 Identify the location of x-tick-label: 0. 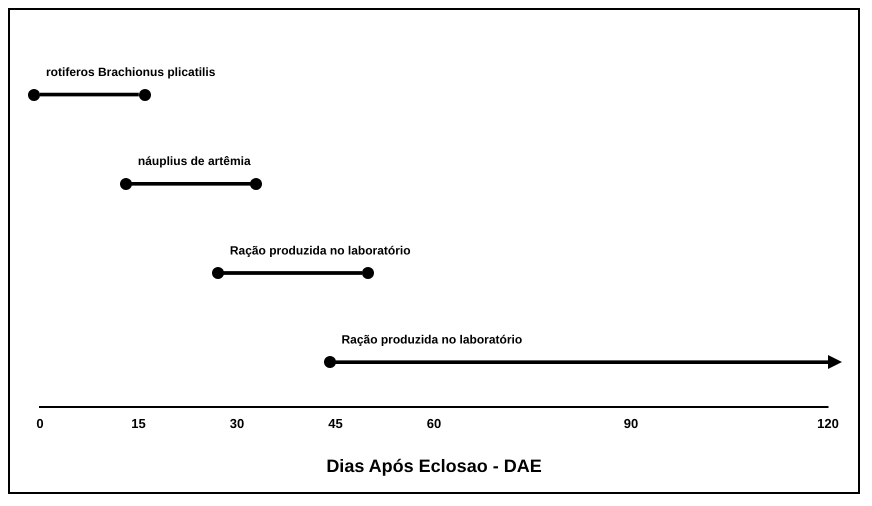
(40, 424).